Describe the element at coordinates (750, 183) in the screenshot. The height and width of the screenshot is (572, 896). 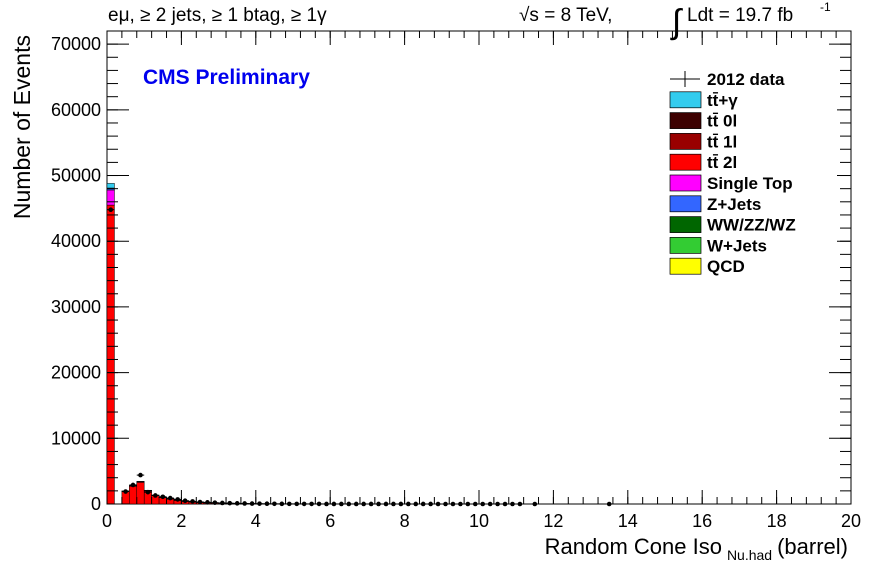
I see `legend-label: Single Top` at that location.